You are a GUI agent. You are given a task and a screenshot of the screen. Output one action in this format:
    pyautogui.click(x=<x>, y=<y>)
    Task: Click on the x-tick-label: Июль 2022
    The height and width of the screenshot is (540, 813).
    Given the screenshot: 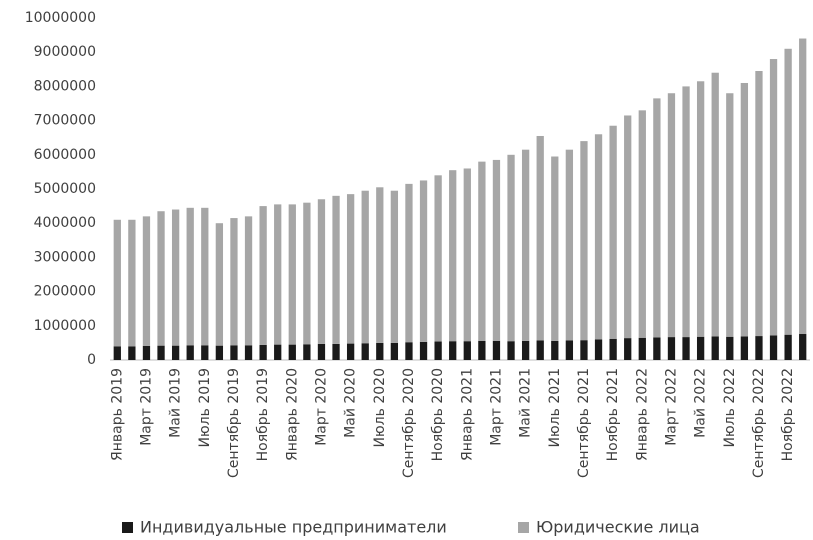 What is the action you would take?
    pyautogui.click(x=730, y=408)
    